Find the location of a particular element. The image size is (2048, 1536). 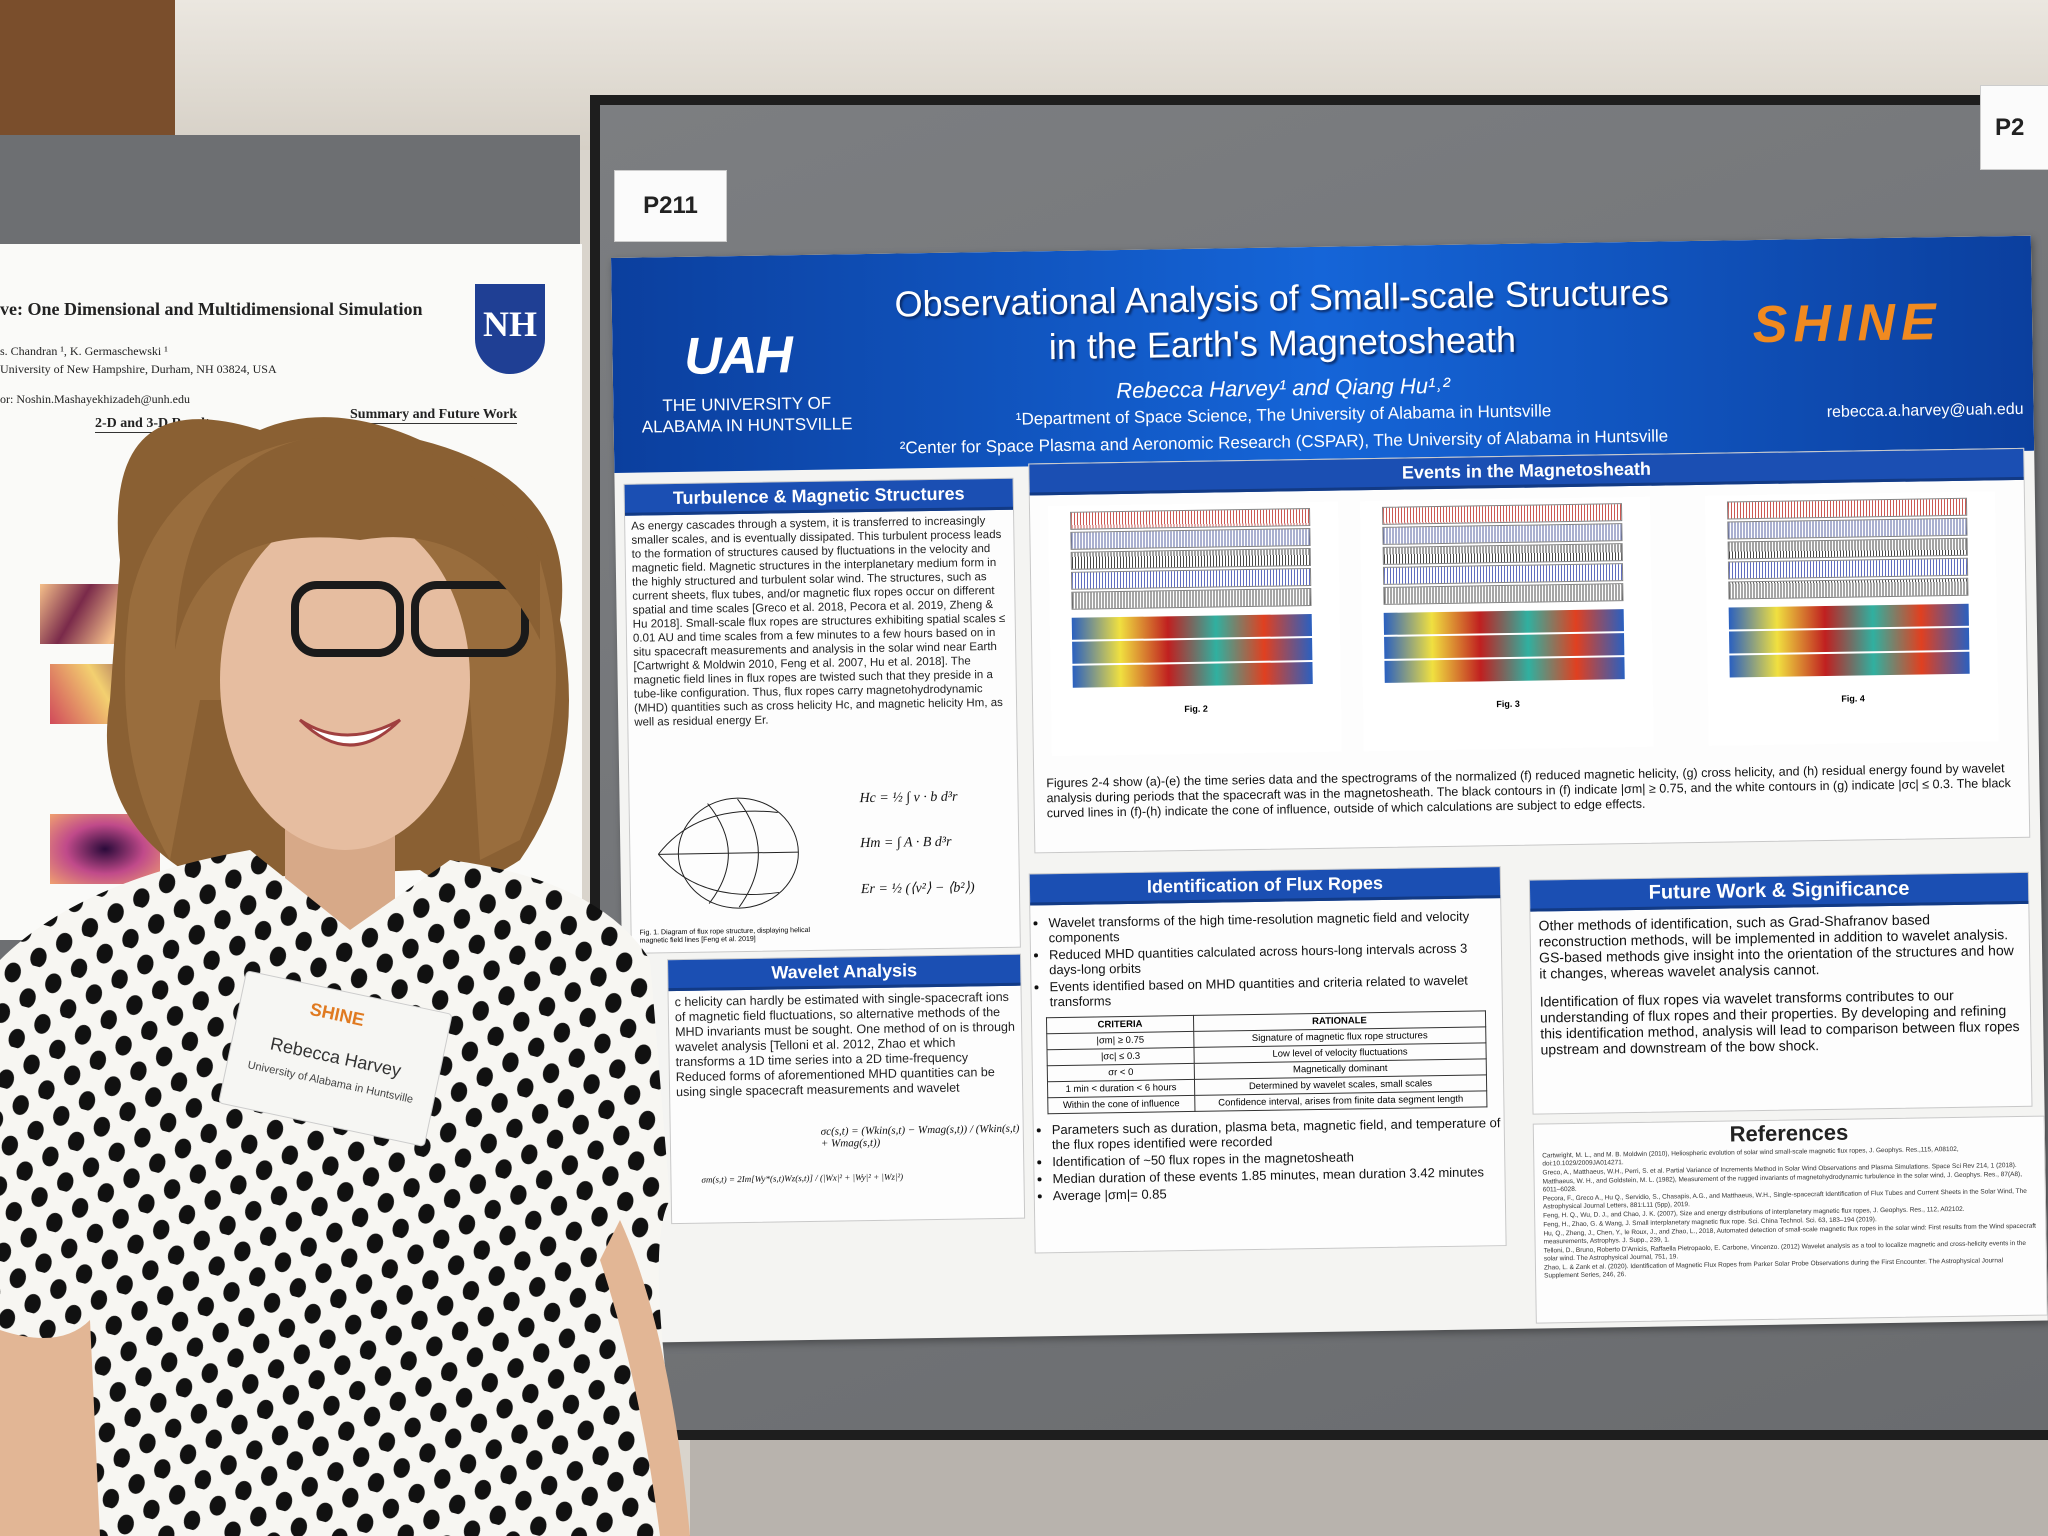

section-heading: Identification of Flux Ropes is located at coordinates (1265, 886).